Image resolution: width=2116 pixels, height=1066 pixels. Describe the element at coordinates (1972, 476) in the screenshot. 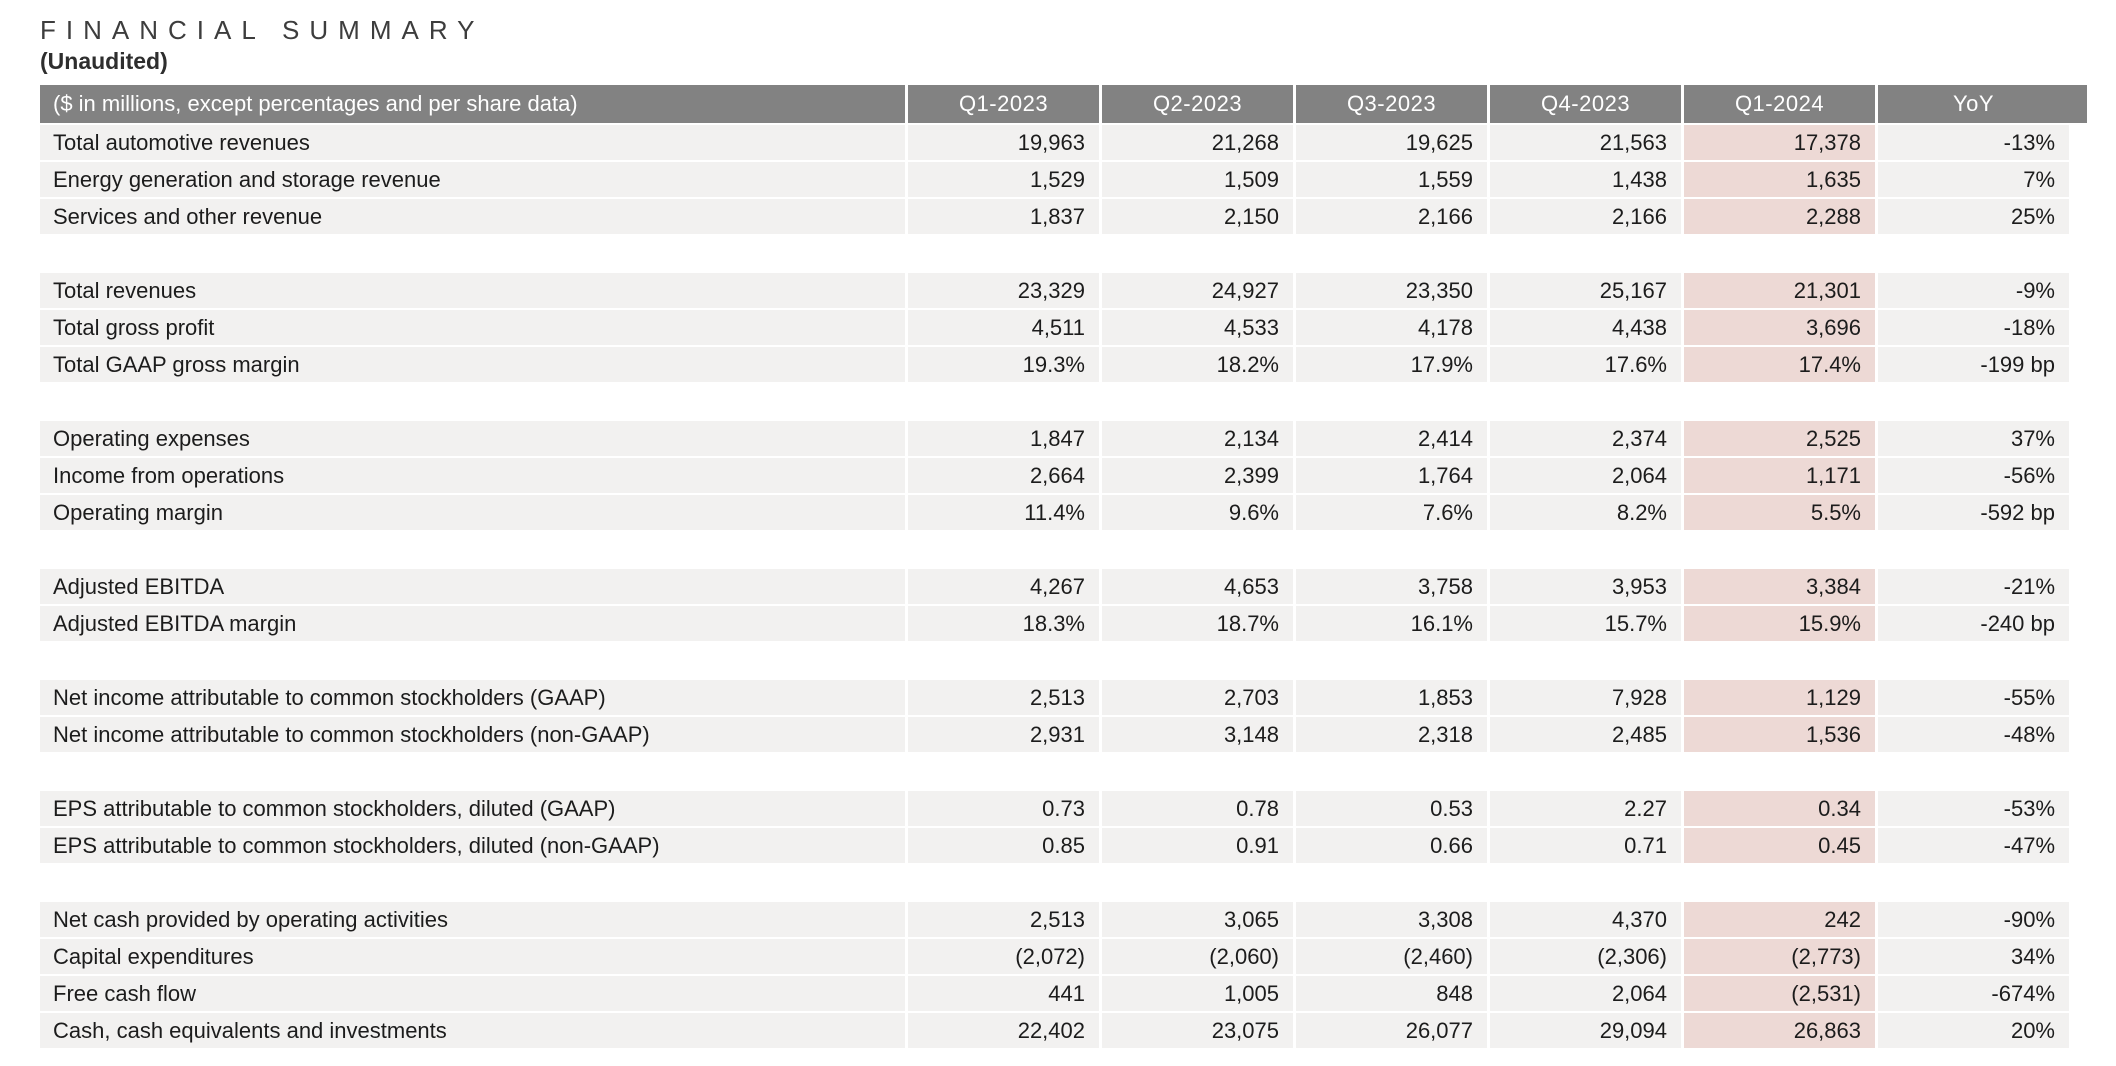

I see `value-cell: -56%` at that location.